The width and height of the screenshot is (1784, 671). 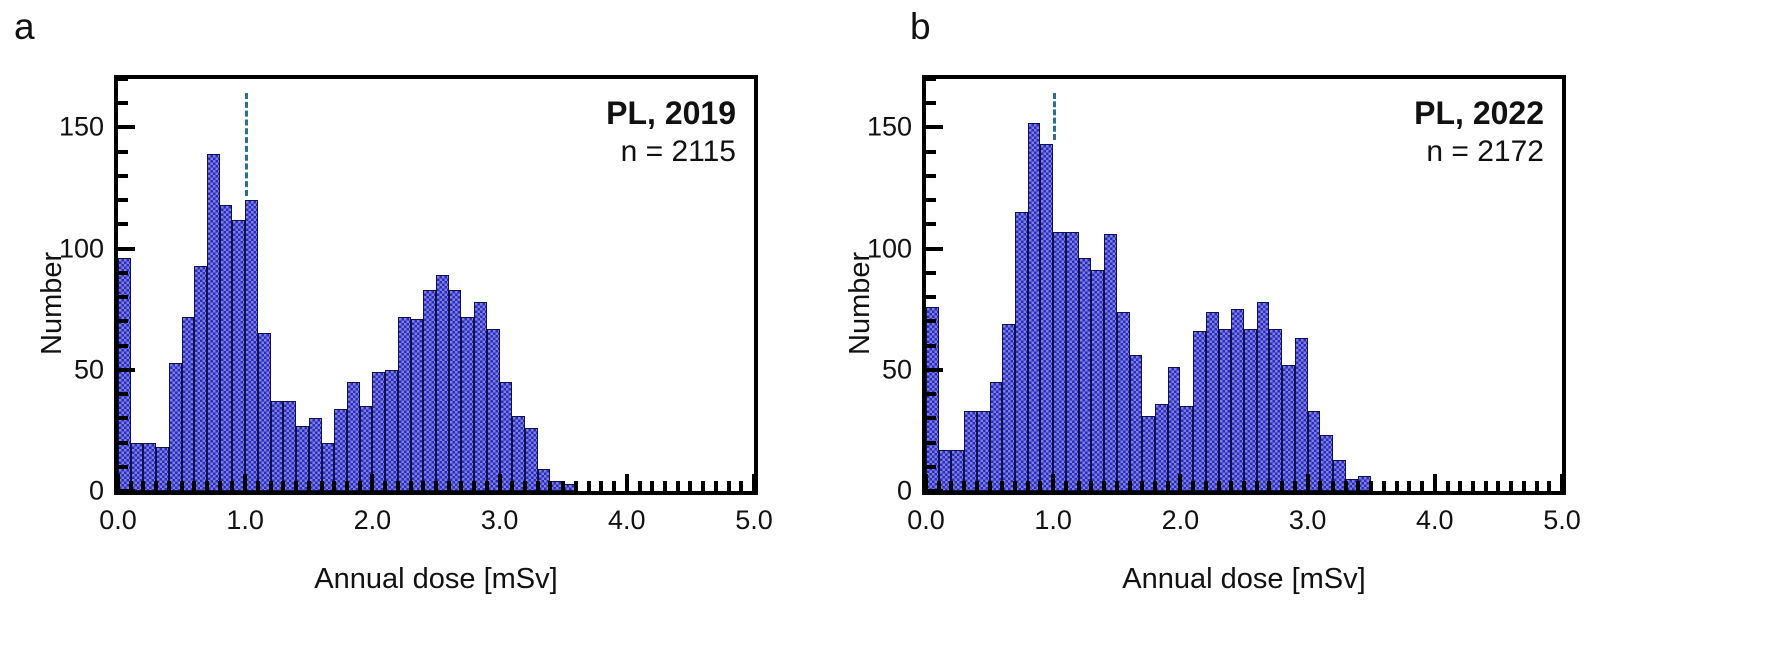 What do you see at coordinates (678, 151) in the screenshot?
I see `annotation-sample-size-a: n = 2115` at bounding box center [678, 151].